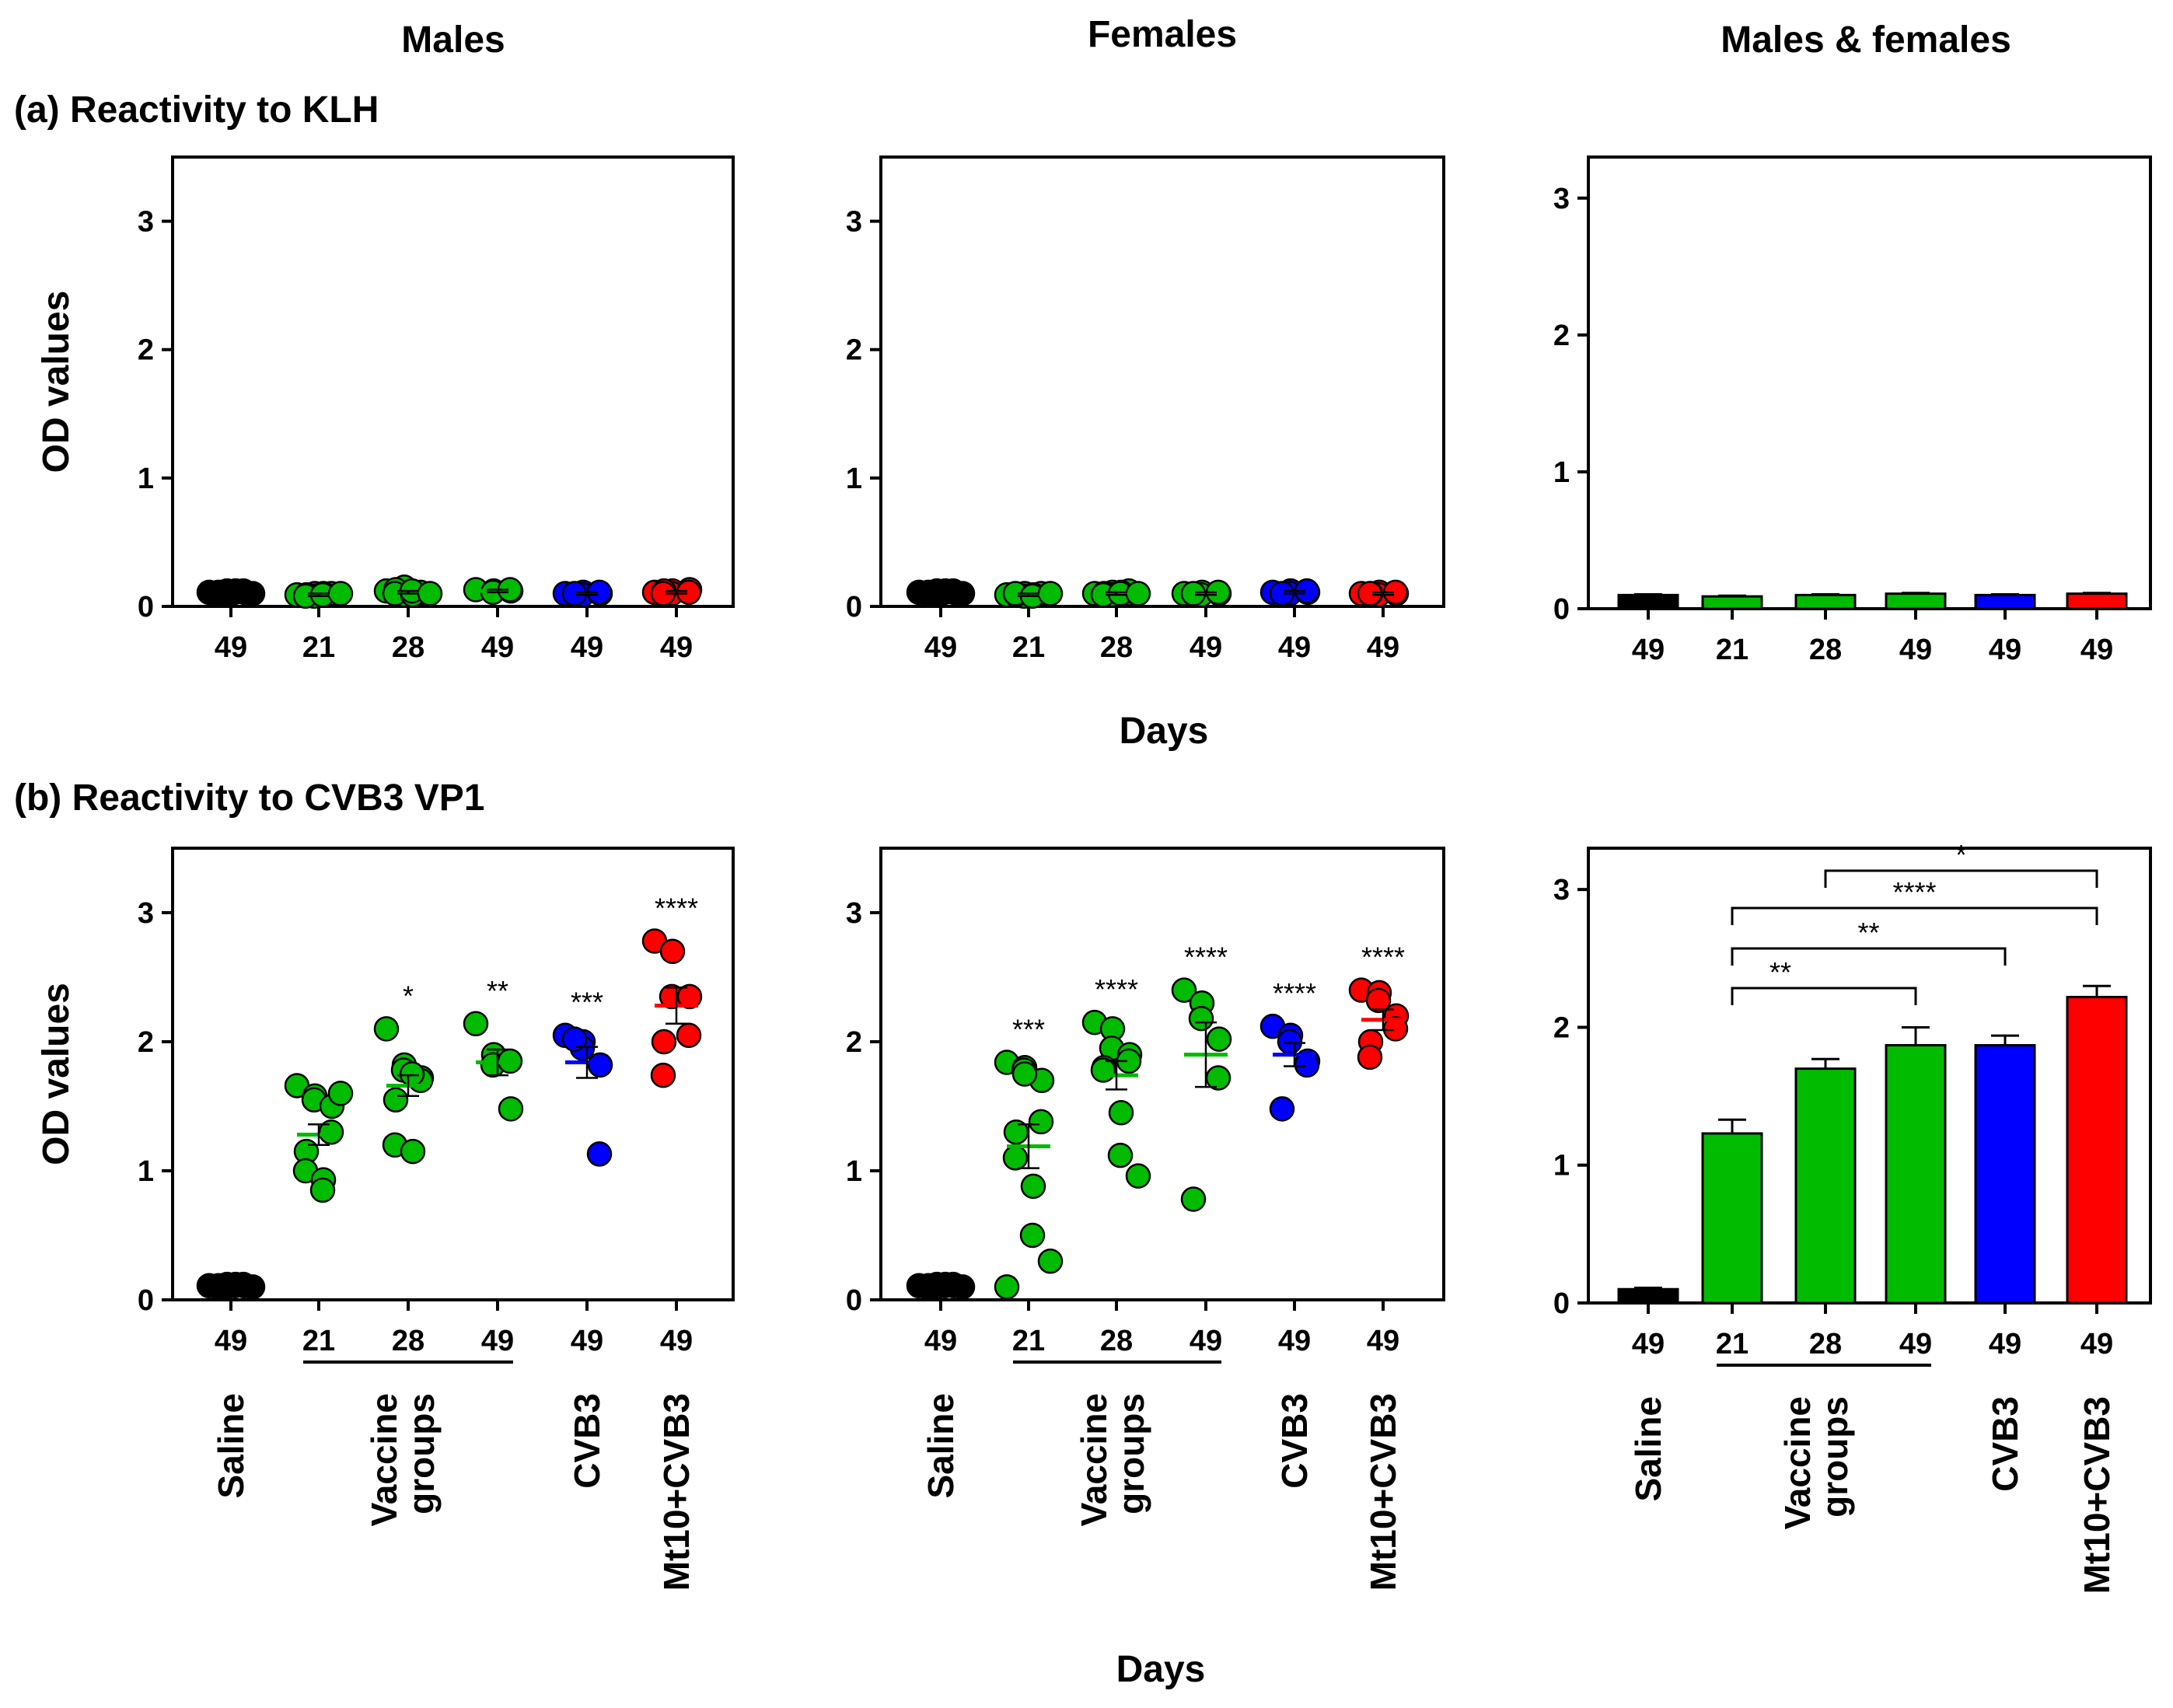 This screenshot has width=2173, height=1708. Describe the element at coordinates (1961, 855) in the screenshot. I see `significance-label: *` at that location.